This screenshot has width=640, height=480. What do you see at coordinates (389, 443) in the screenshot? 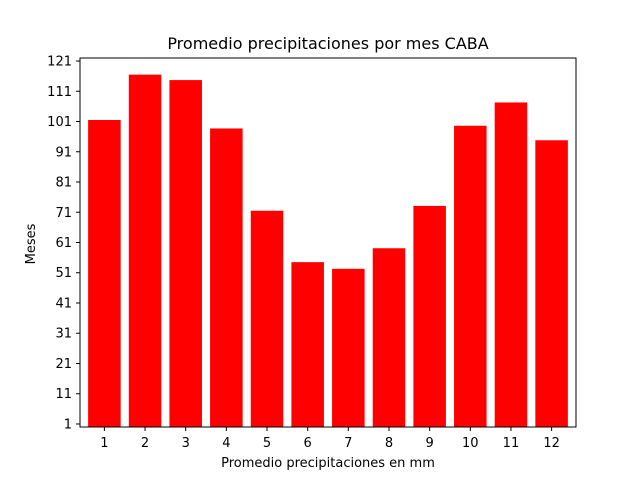
I see `x-tick-label: 8` at bounding box center [389, 443].